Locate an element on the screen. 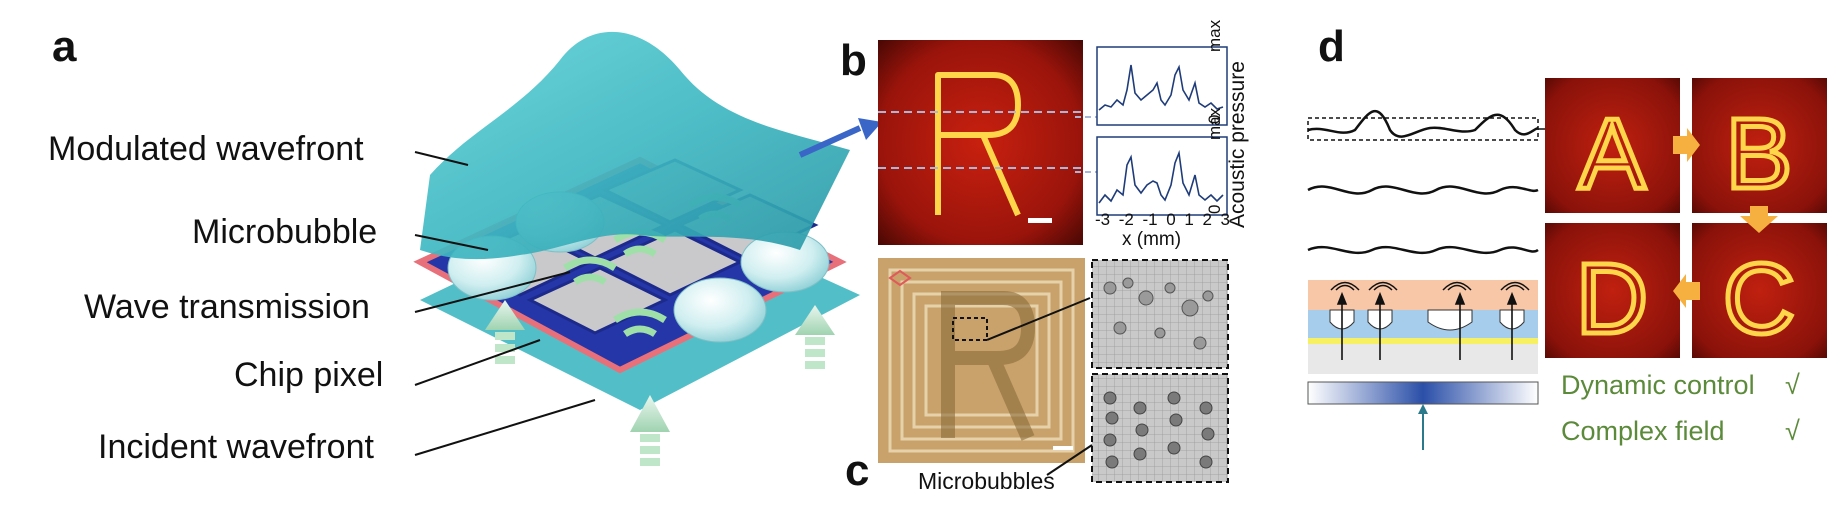  panel-b-letter: b is located at coordinates (853, 60).